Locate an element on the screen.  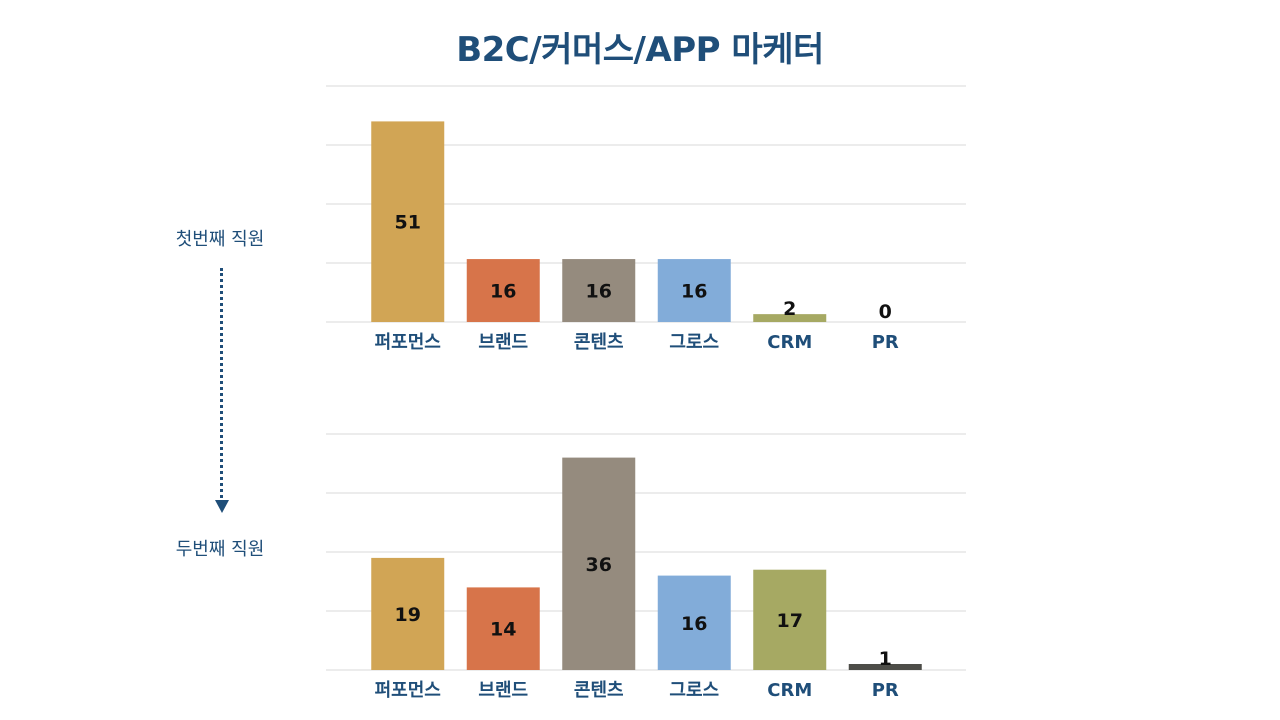
page-title: B2C/커머스/APP 마케터 is located at coordinates (640, 50).